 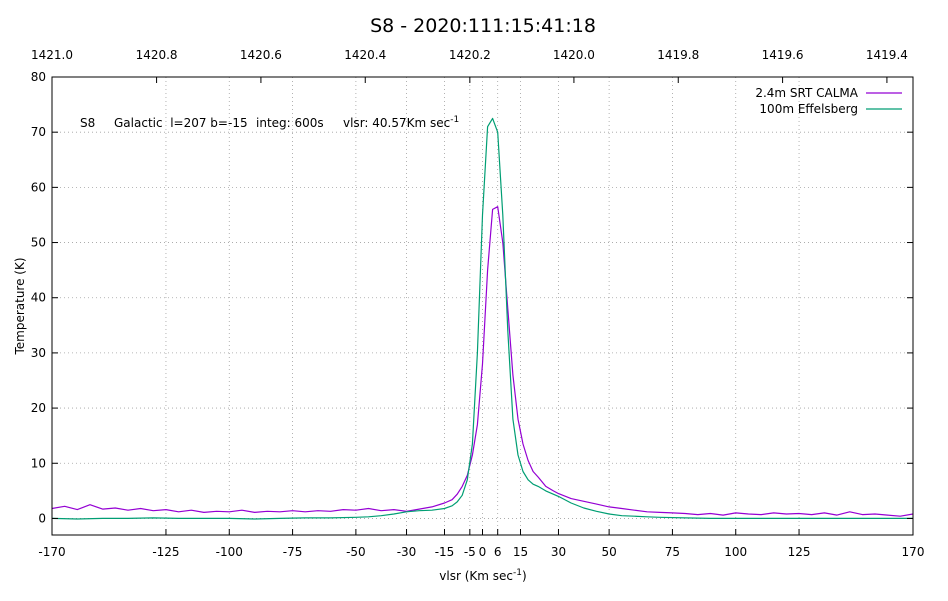 I want to click on x-tick-label: 170, so click(x=913, y=552).